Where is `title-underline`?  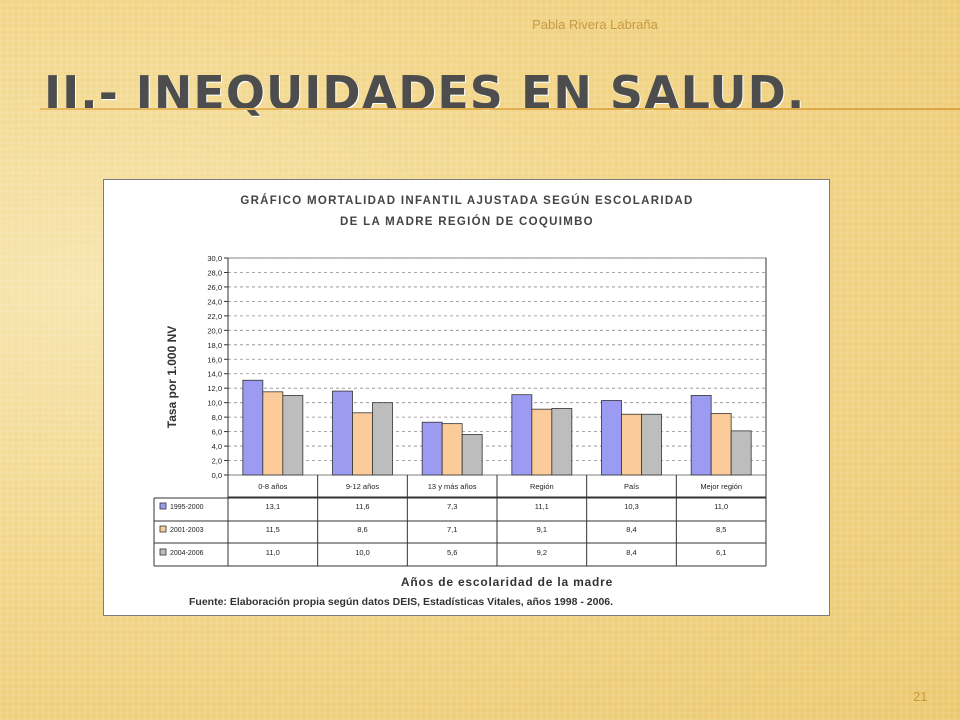 title-underline is located at coordinates (500, 109).